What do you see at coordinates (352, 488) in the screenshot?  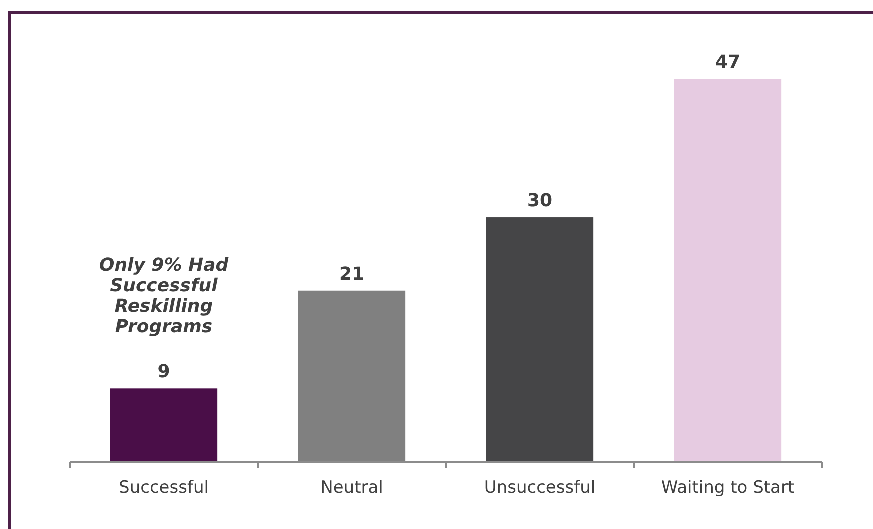 I see `x-tick-label: Neutral` at bounding box center [352, 488].